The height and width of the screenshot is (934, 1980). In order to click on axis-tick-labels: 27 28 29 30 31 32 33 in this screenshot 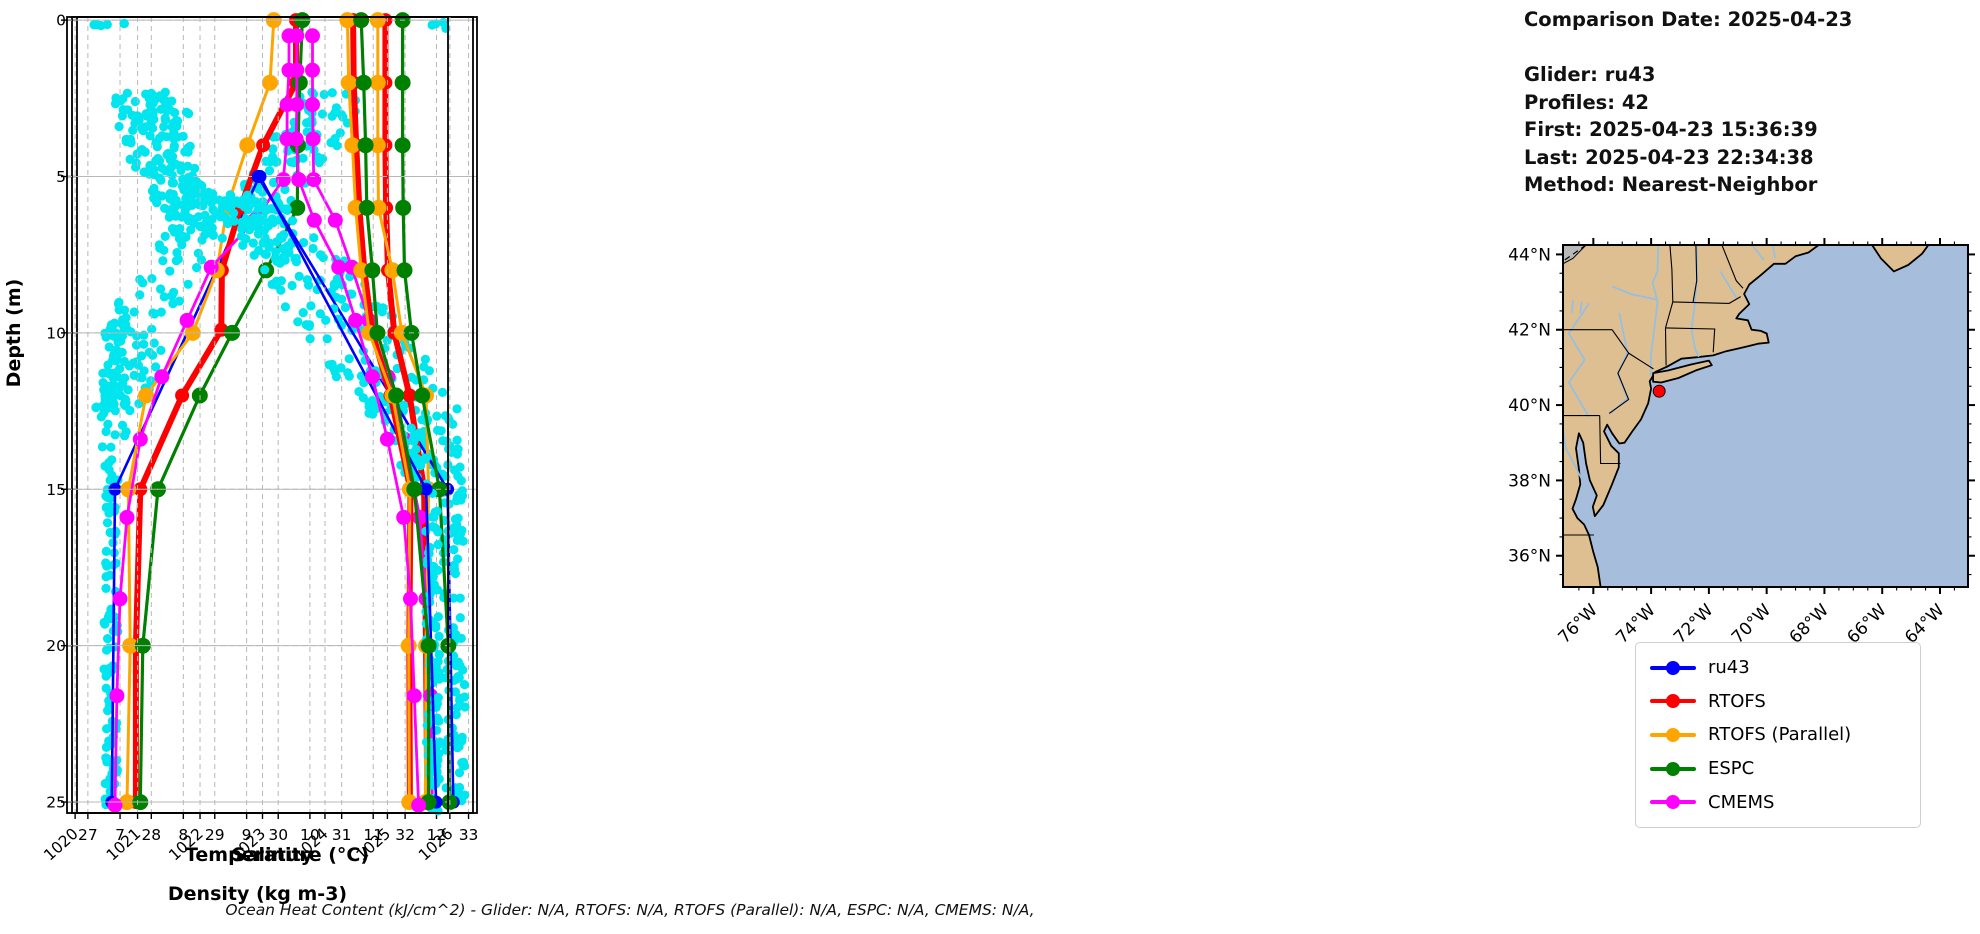, I will do `click(278, 835)`.